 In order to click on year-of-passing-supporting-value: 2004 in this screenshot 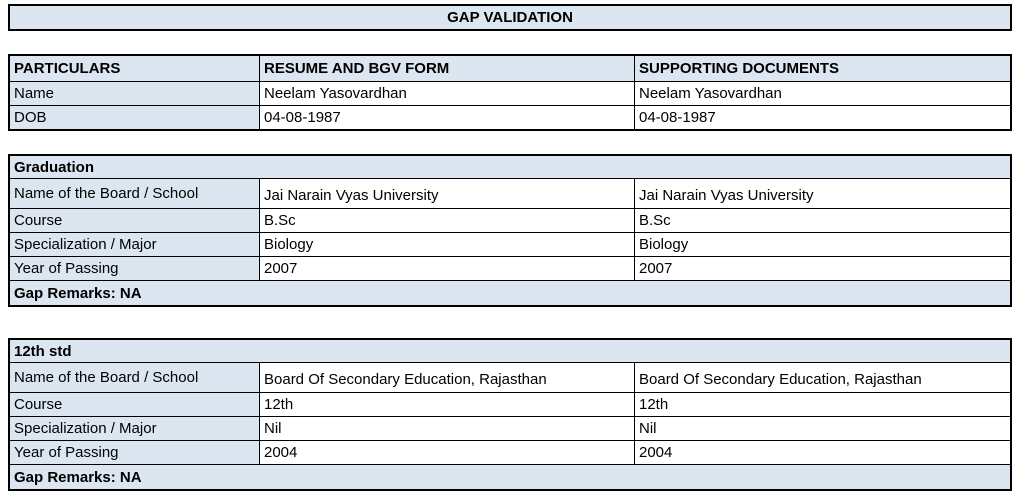, I will do `click(822, 452)`.